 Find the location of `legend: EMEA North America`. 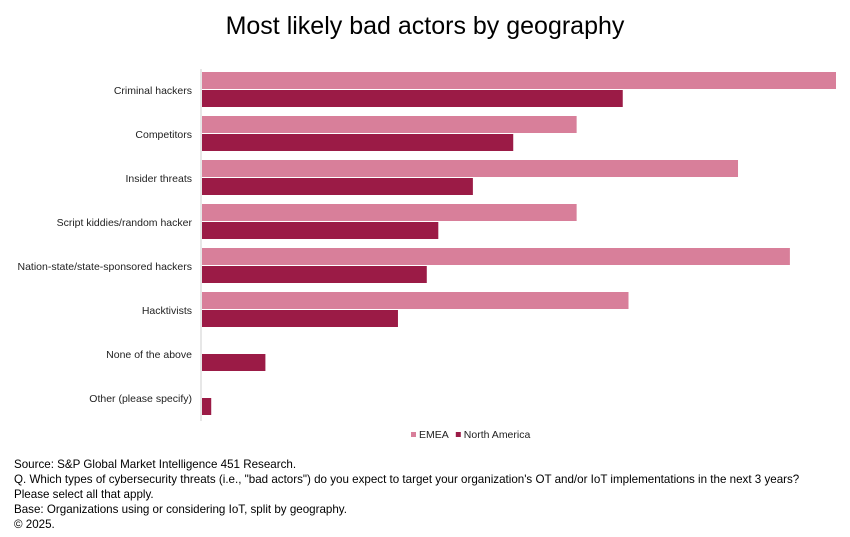

legend: EMEA North America is located at coordinates (470, 435).